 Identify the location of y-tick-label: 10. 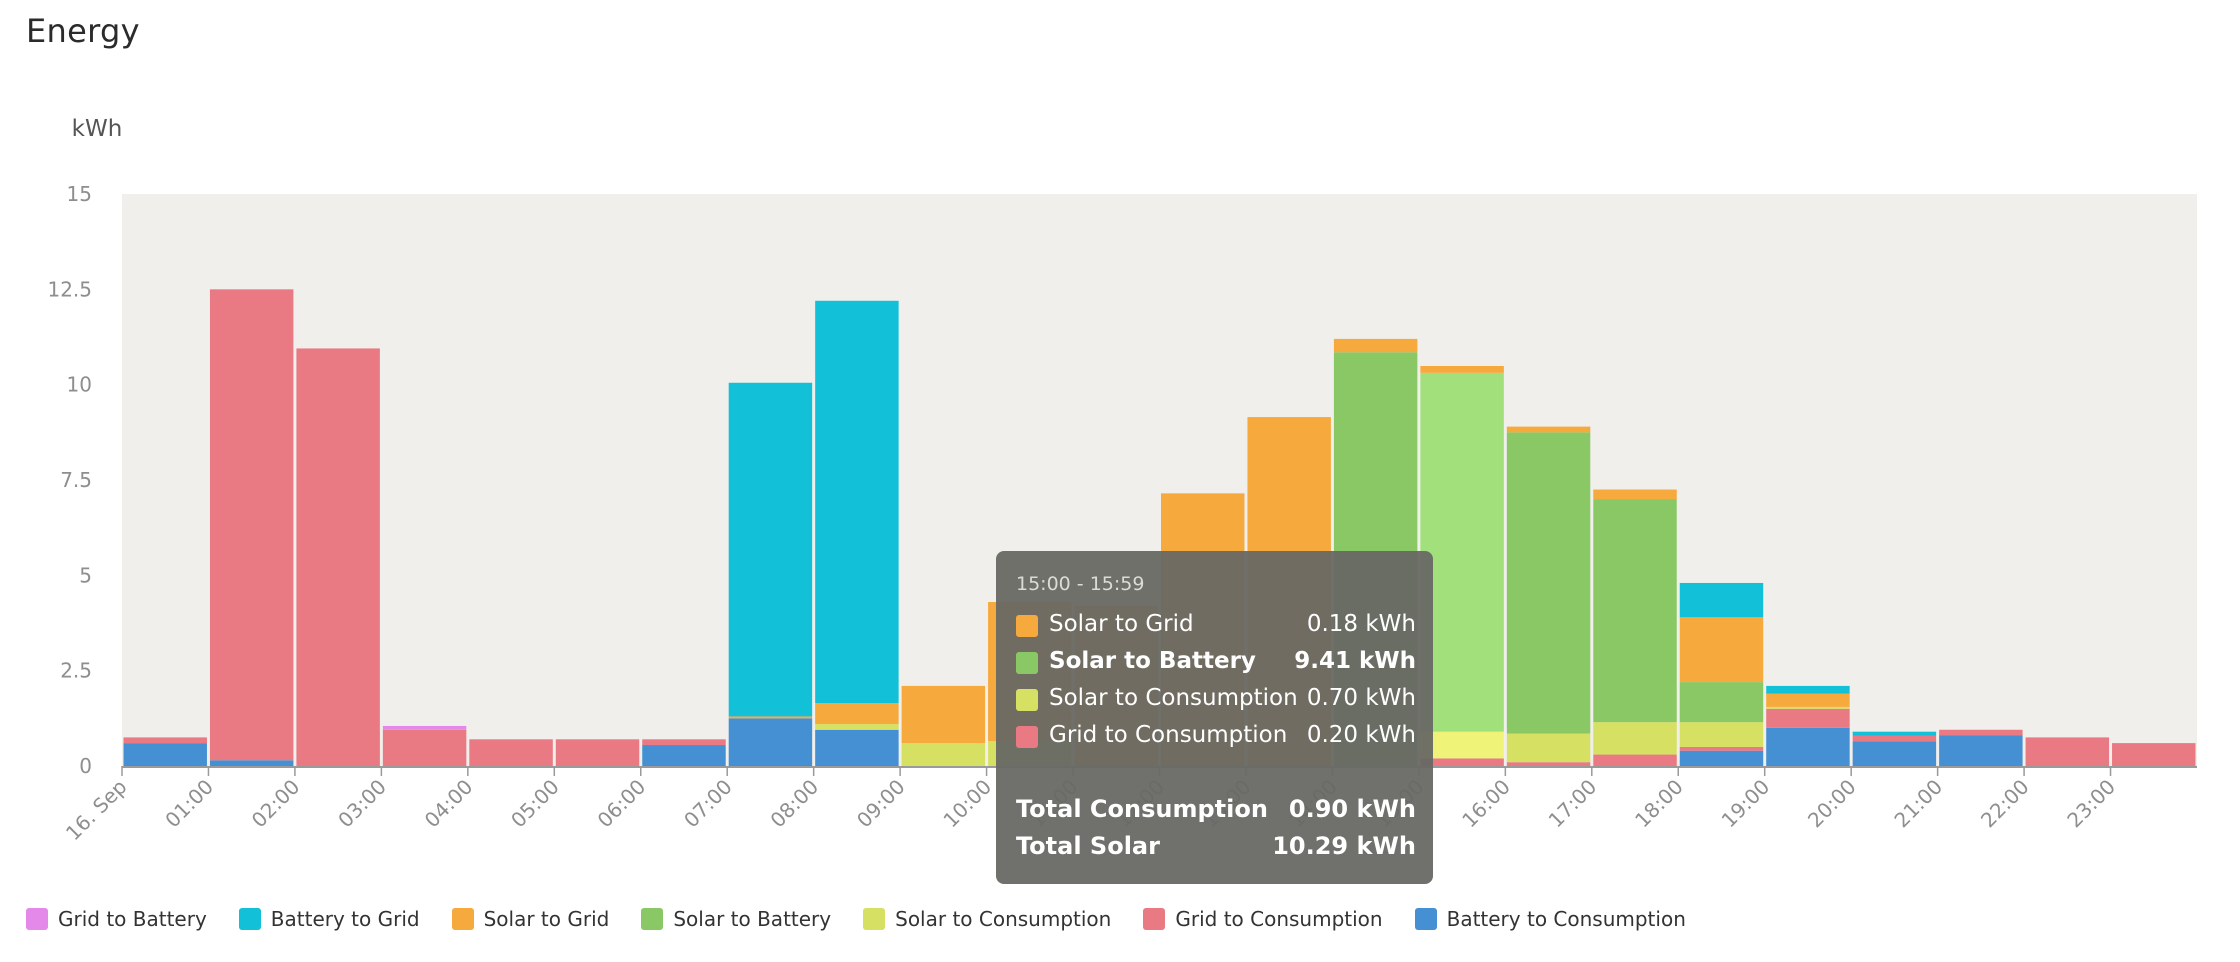
(79, 385).